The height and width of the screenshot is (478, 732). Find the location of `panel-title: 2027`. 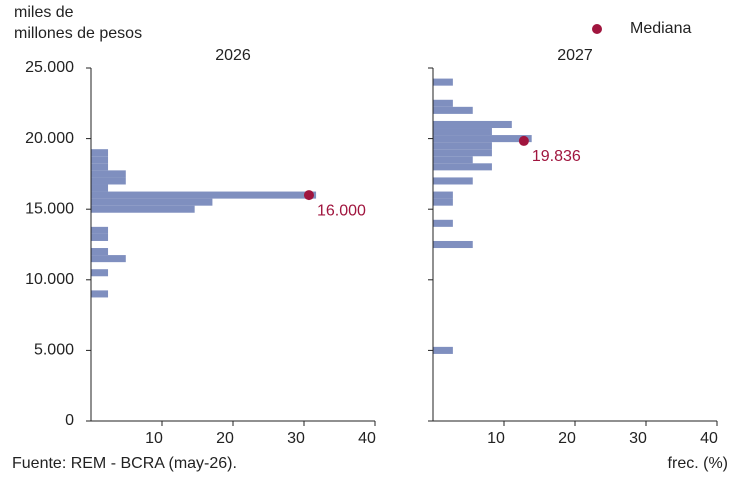

panel-title: 2027 is located at coordinates (575, 55).